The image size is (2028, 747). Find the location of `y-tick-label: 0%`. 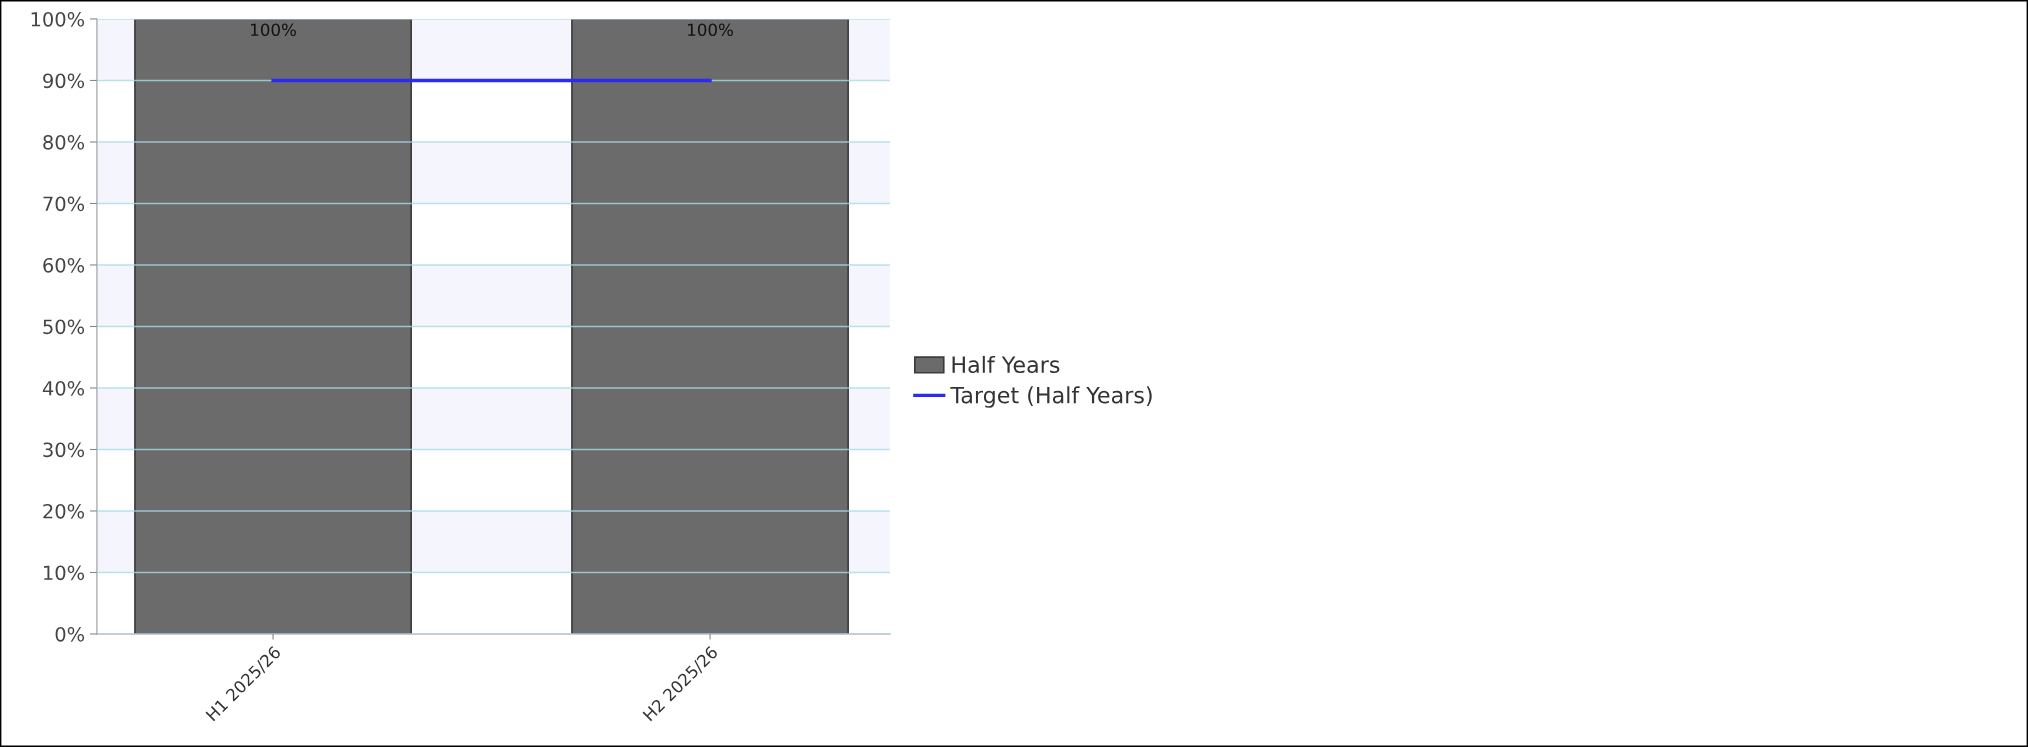

y-tick-label: 0% is located at coordinates (70, 634).